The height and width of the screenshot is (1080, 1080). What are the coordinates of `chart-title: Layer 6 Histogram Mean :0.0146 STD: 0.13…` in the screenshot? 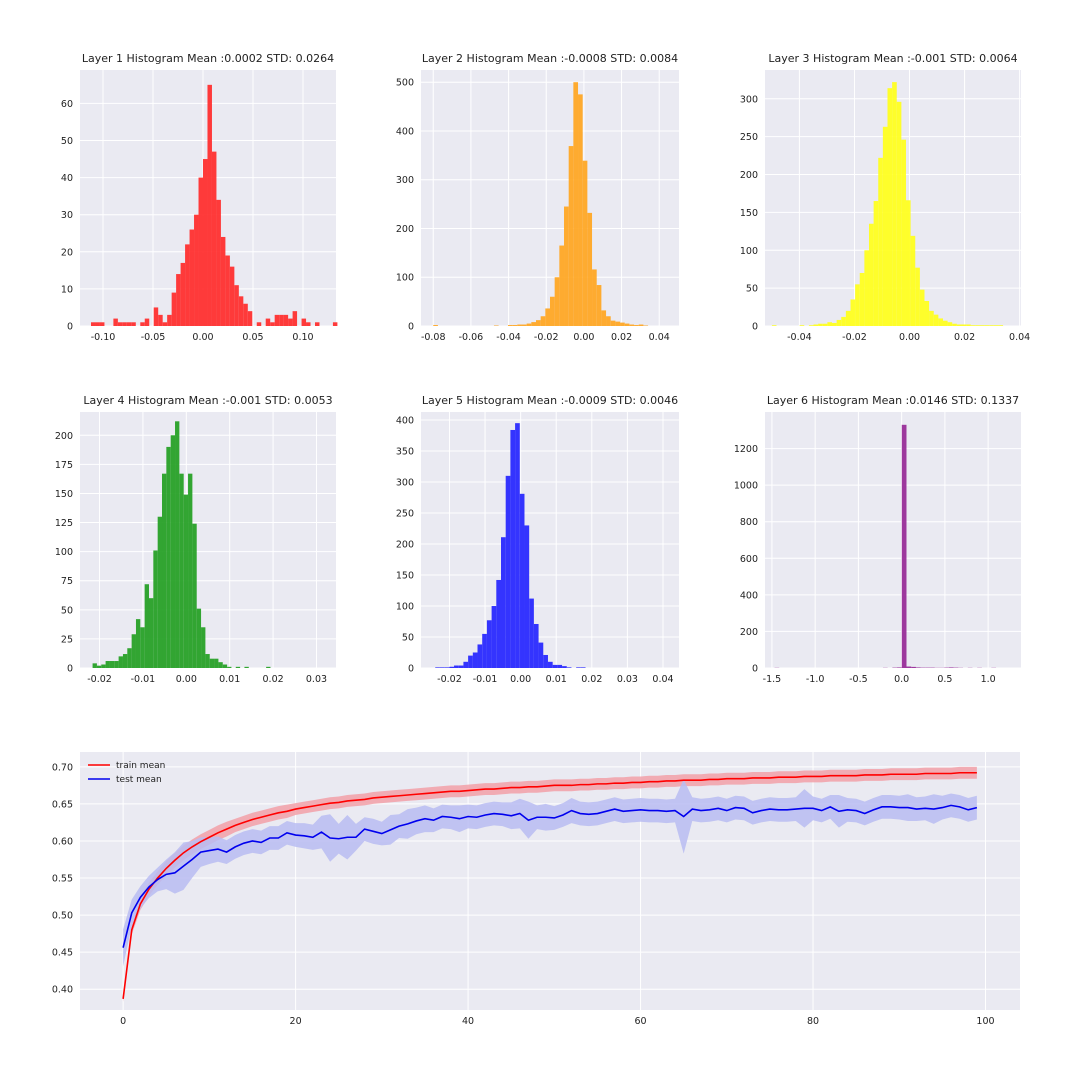 It's located at (893, 400).